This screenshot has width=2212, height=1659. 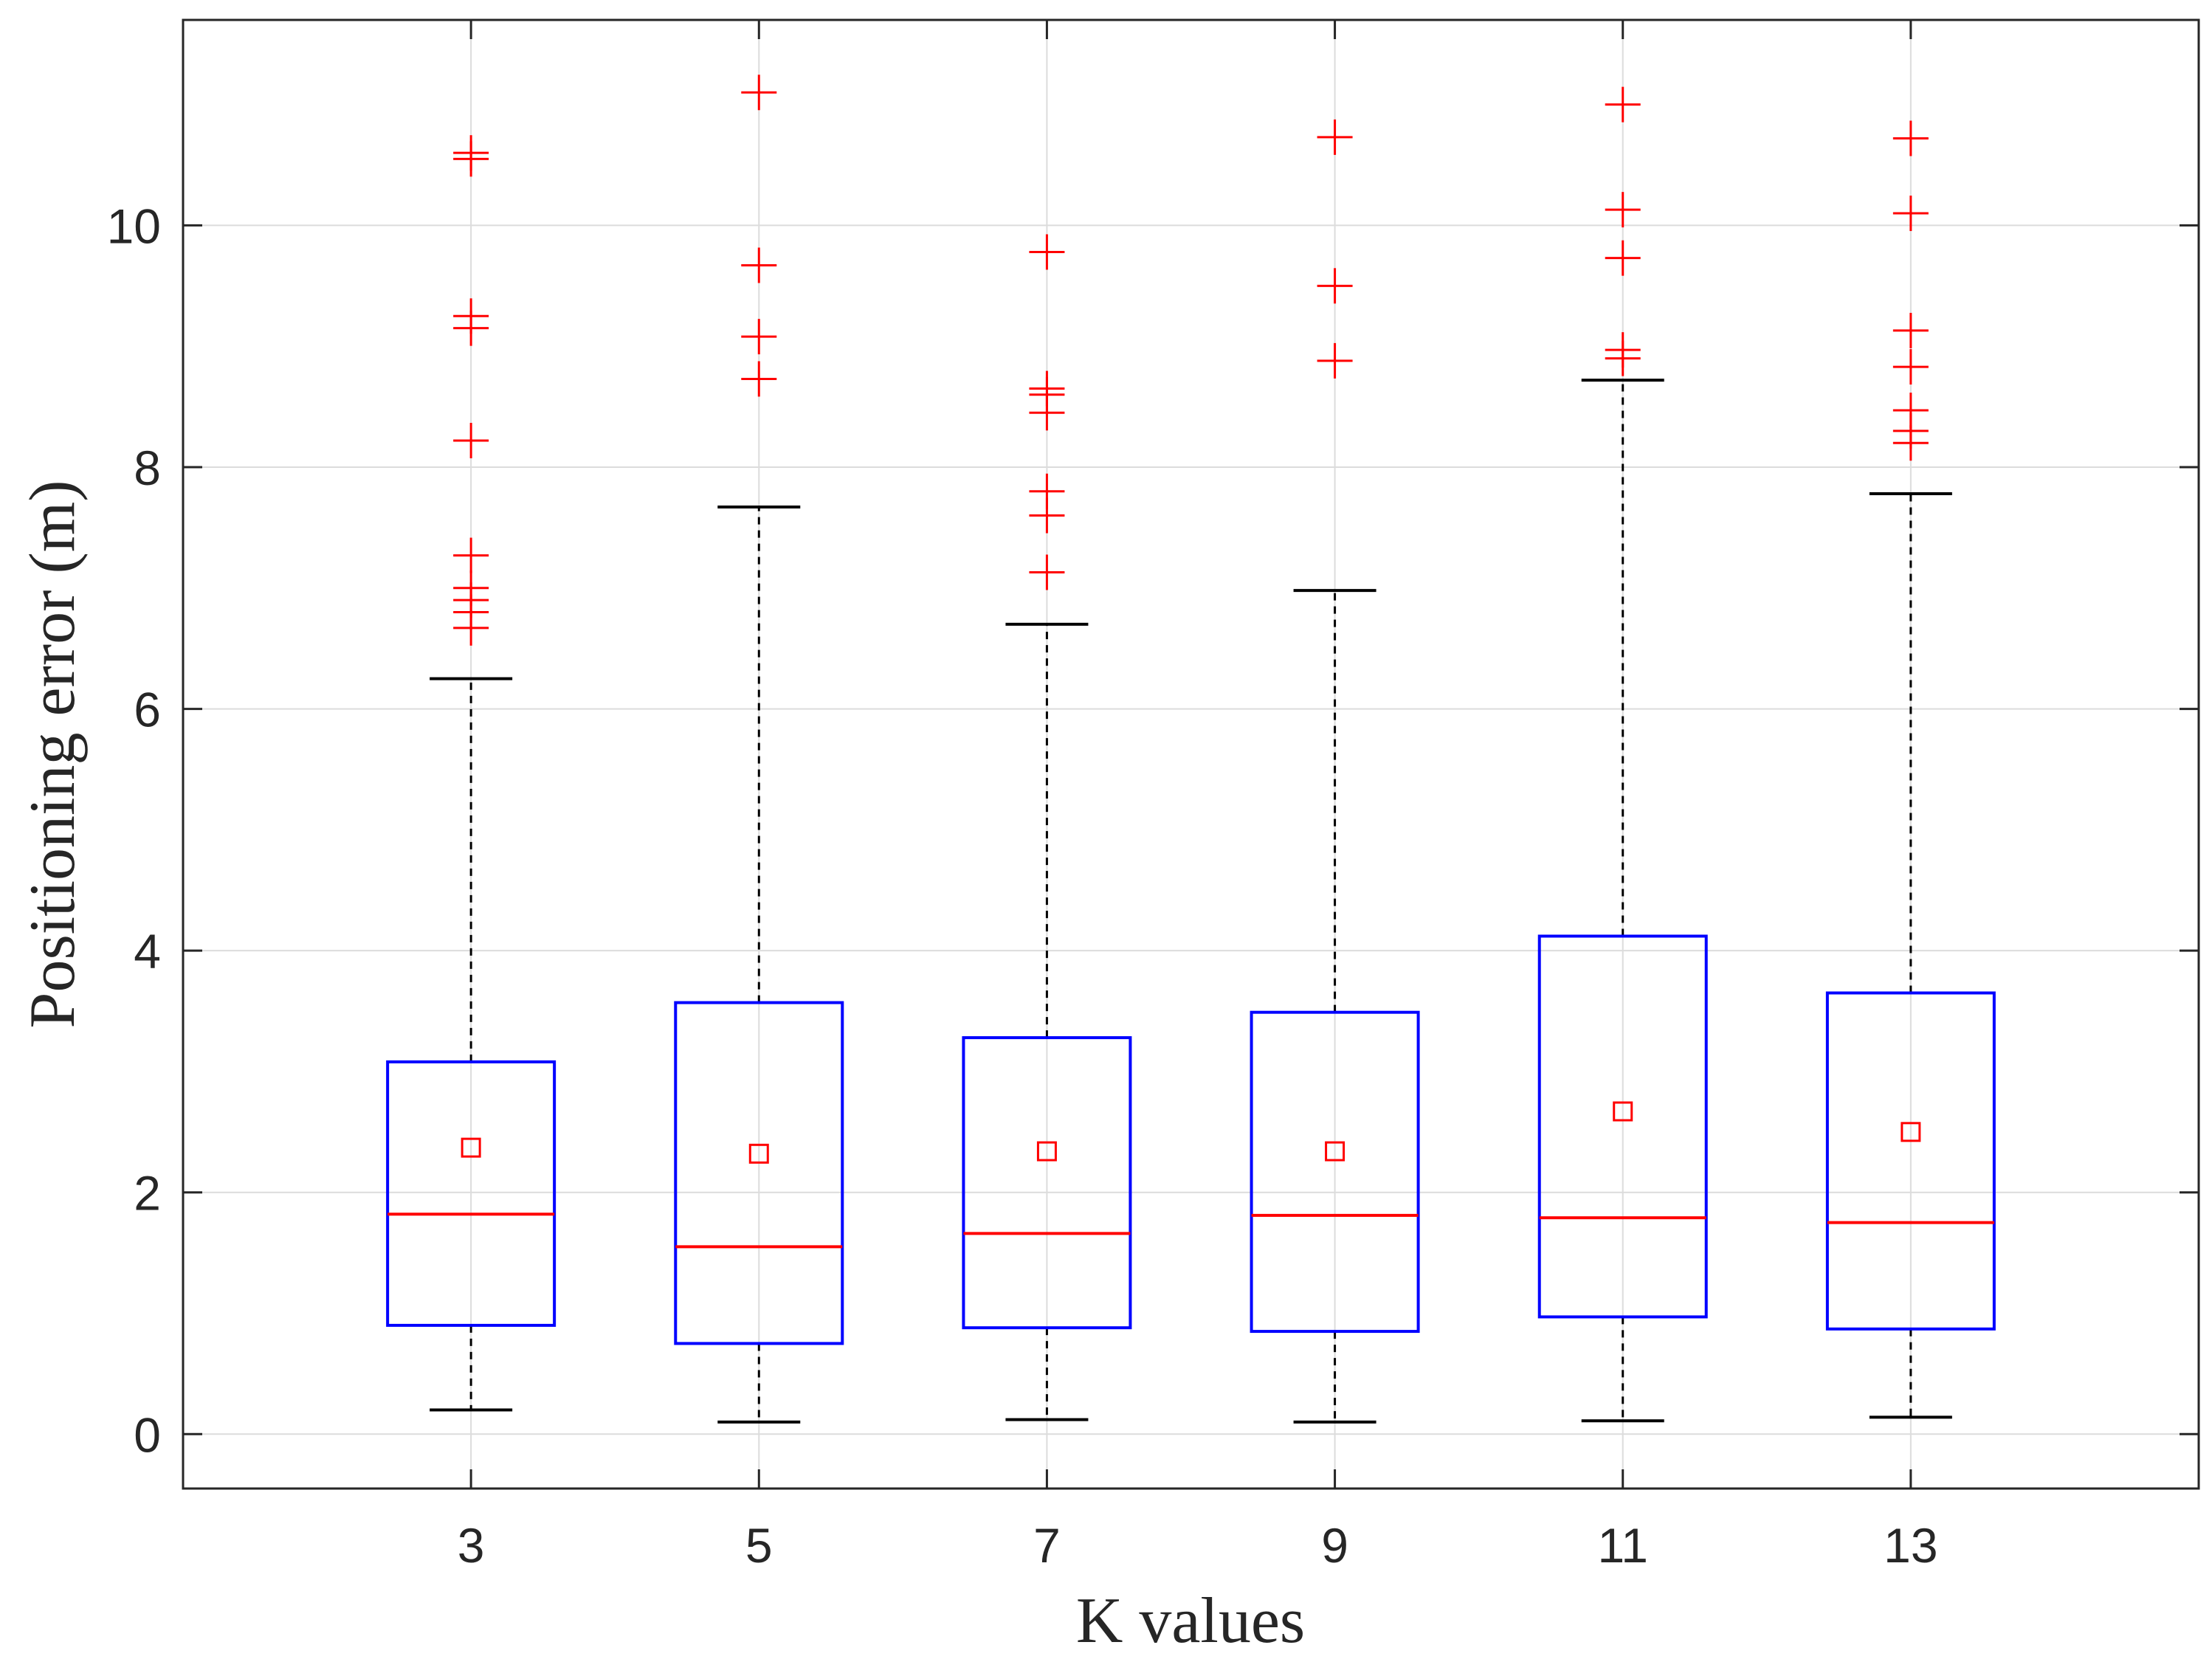 What do you see at coordinates (759, 1545) in the screenshot?
I see `x-tick-label: 5` at bounding box center [759, 1545].